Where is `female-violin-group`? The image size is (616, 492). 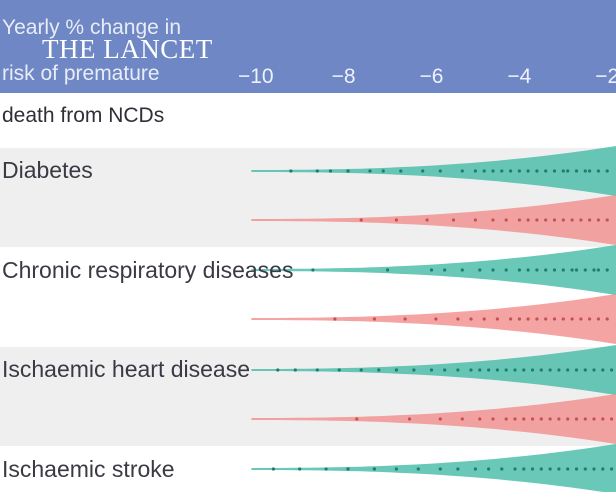
female-violin-group is located at coordinates (433, 468).